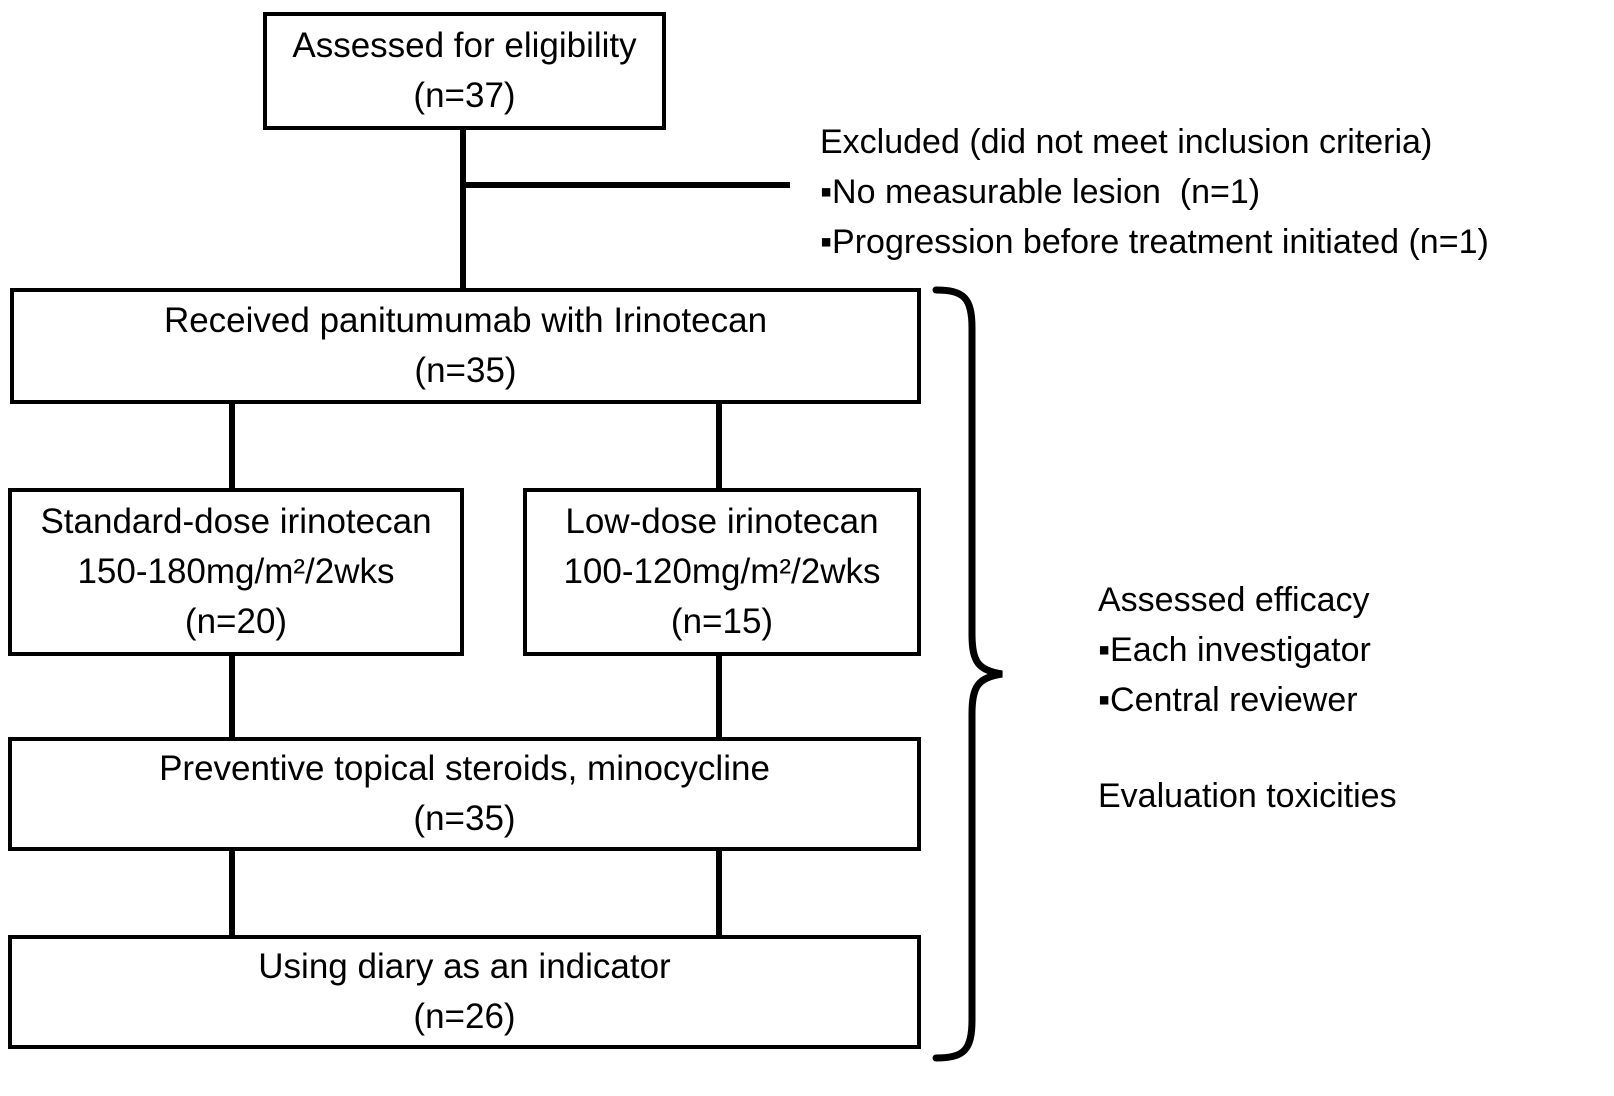 The width and height of the screenshot is (1614, 1096). What do you see at coordinates (464, 46) in the screenshot?
I see `box-text-line: Assessed for eligibility` at bounding box center [464, 46].